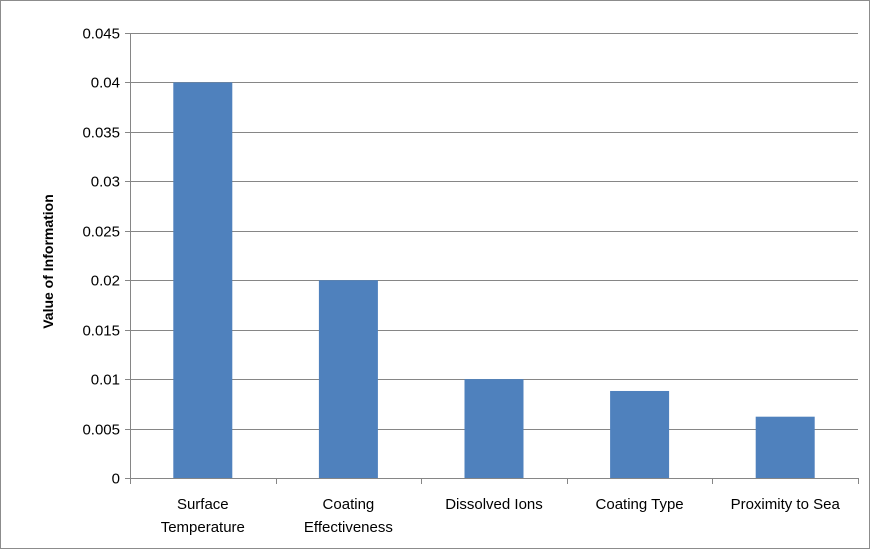 The image size is (870, 549). What do you see at coordinates (105, 83) in the screenshot?
I see `y-tick-label: 0.04` at bounding box center [105, 83].